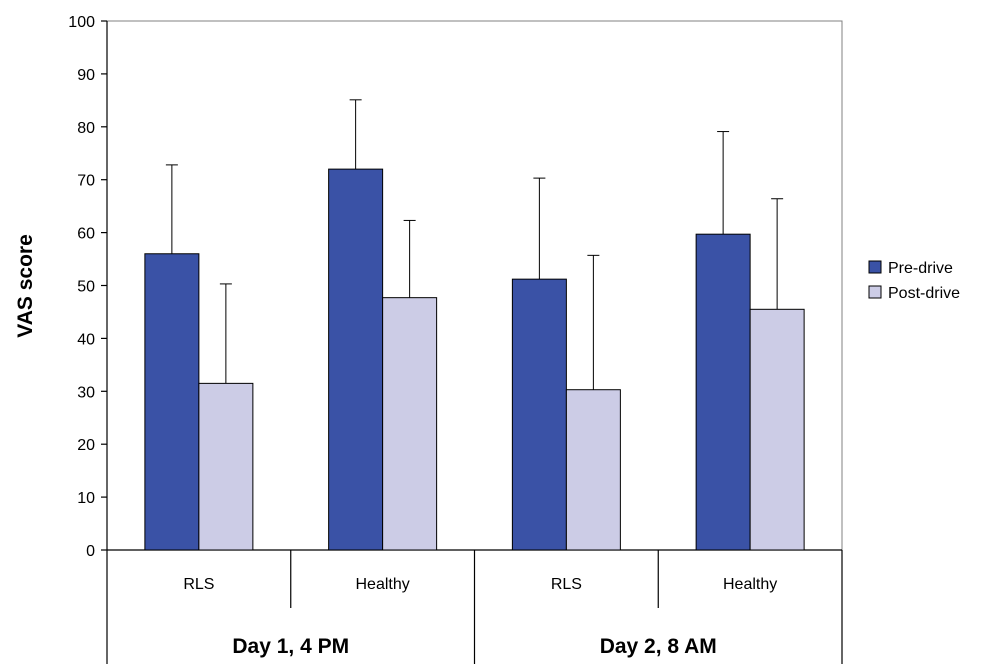  I want to click on y-tick-label: 40, so click(86, 339).